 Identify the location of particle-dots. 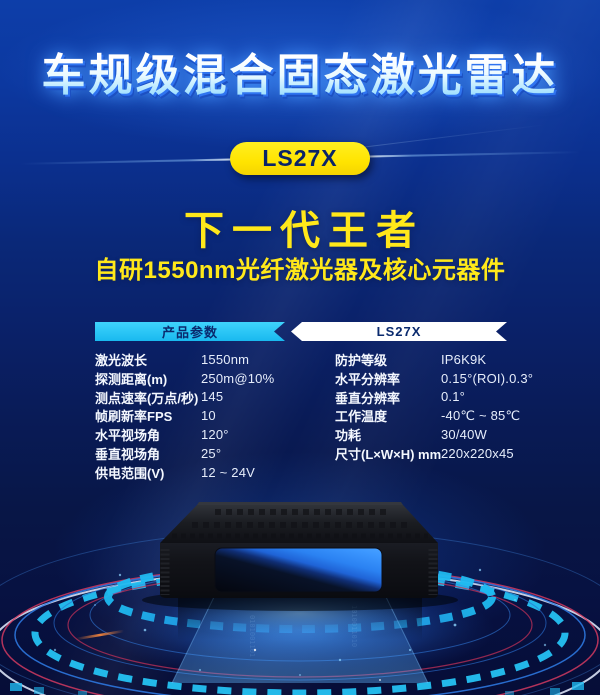
(300, 624).